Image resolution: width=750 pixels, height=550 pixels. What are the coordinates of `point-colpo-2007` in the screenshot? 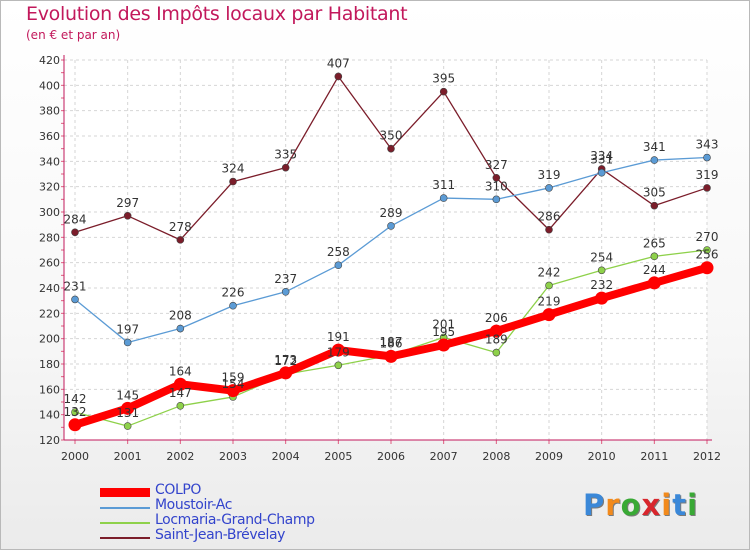 It's located at (444, 345).